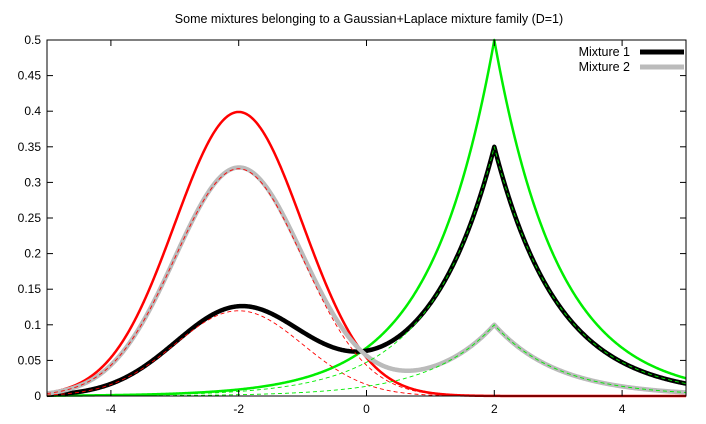 The width and height of the screenshot is (706, 424). I want to click on x-tick-label: -4, so click(111, 409).